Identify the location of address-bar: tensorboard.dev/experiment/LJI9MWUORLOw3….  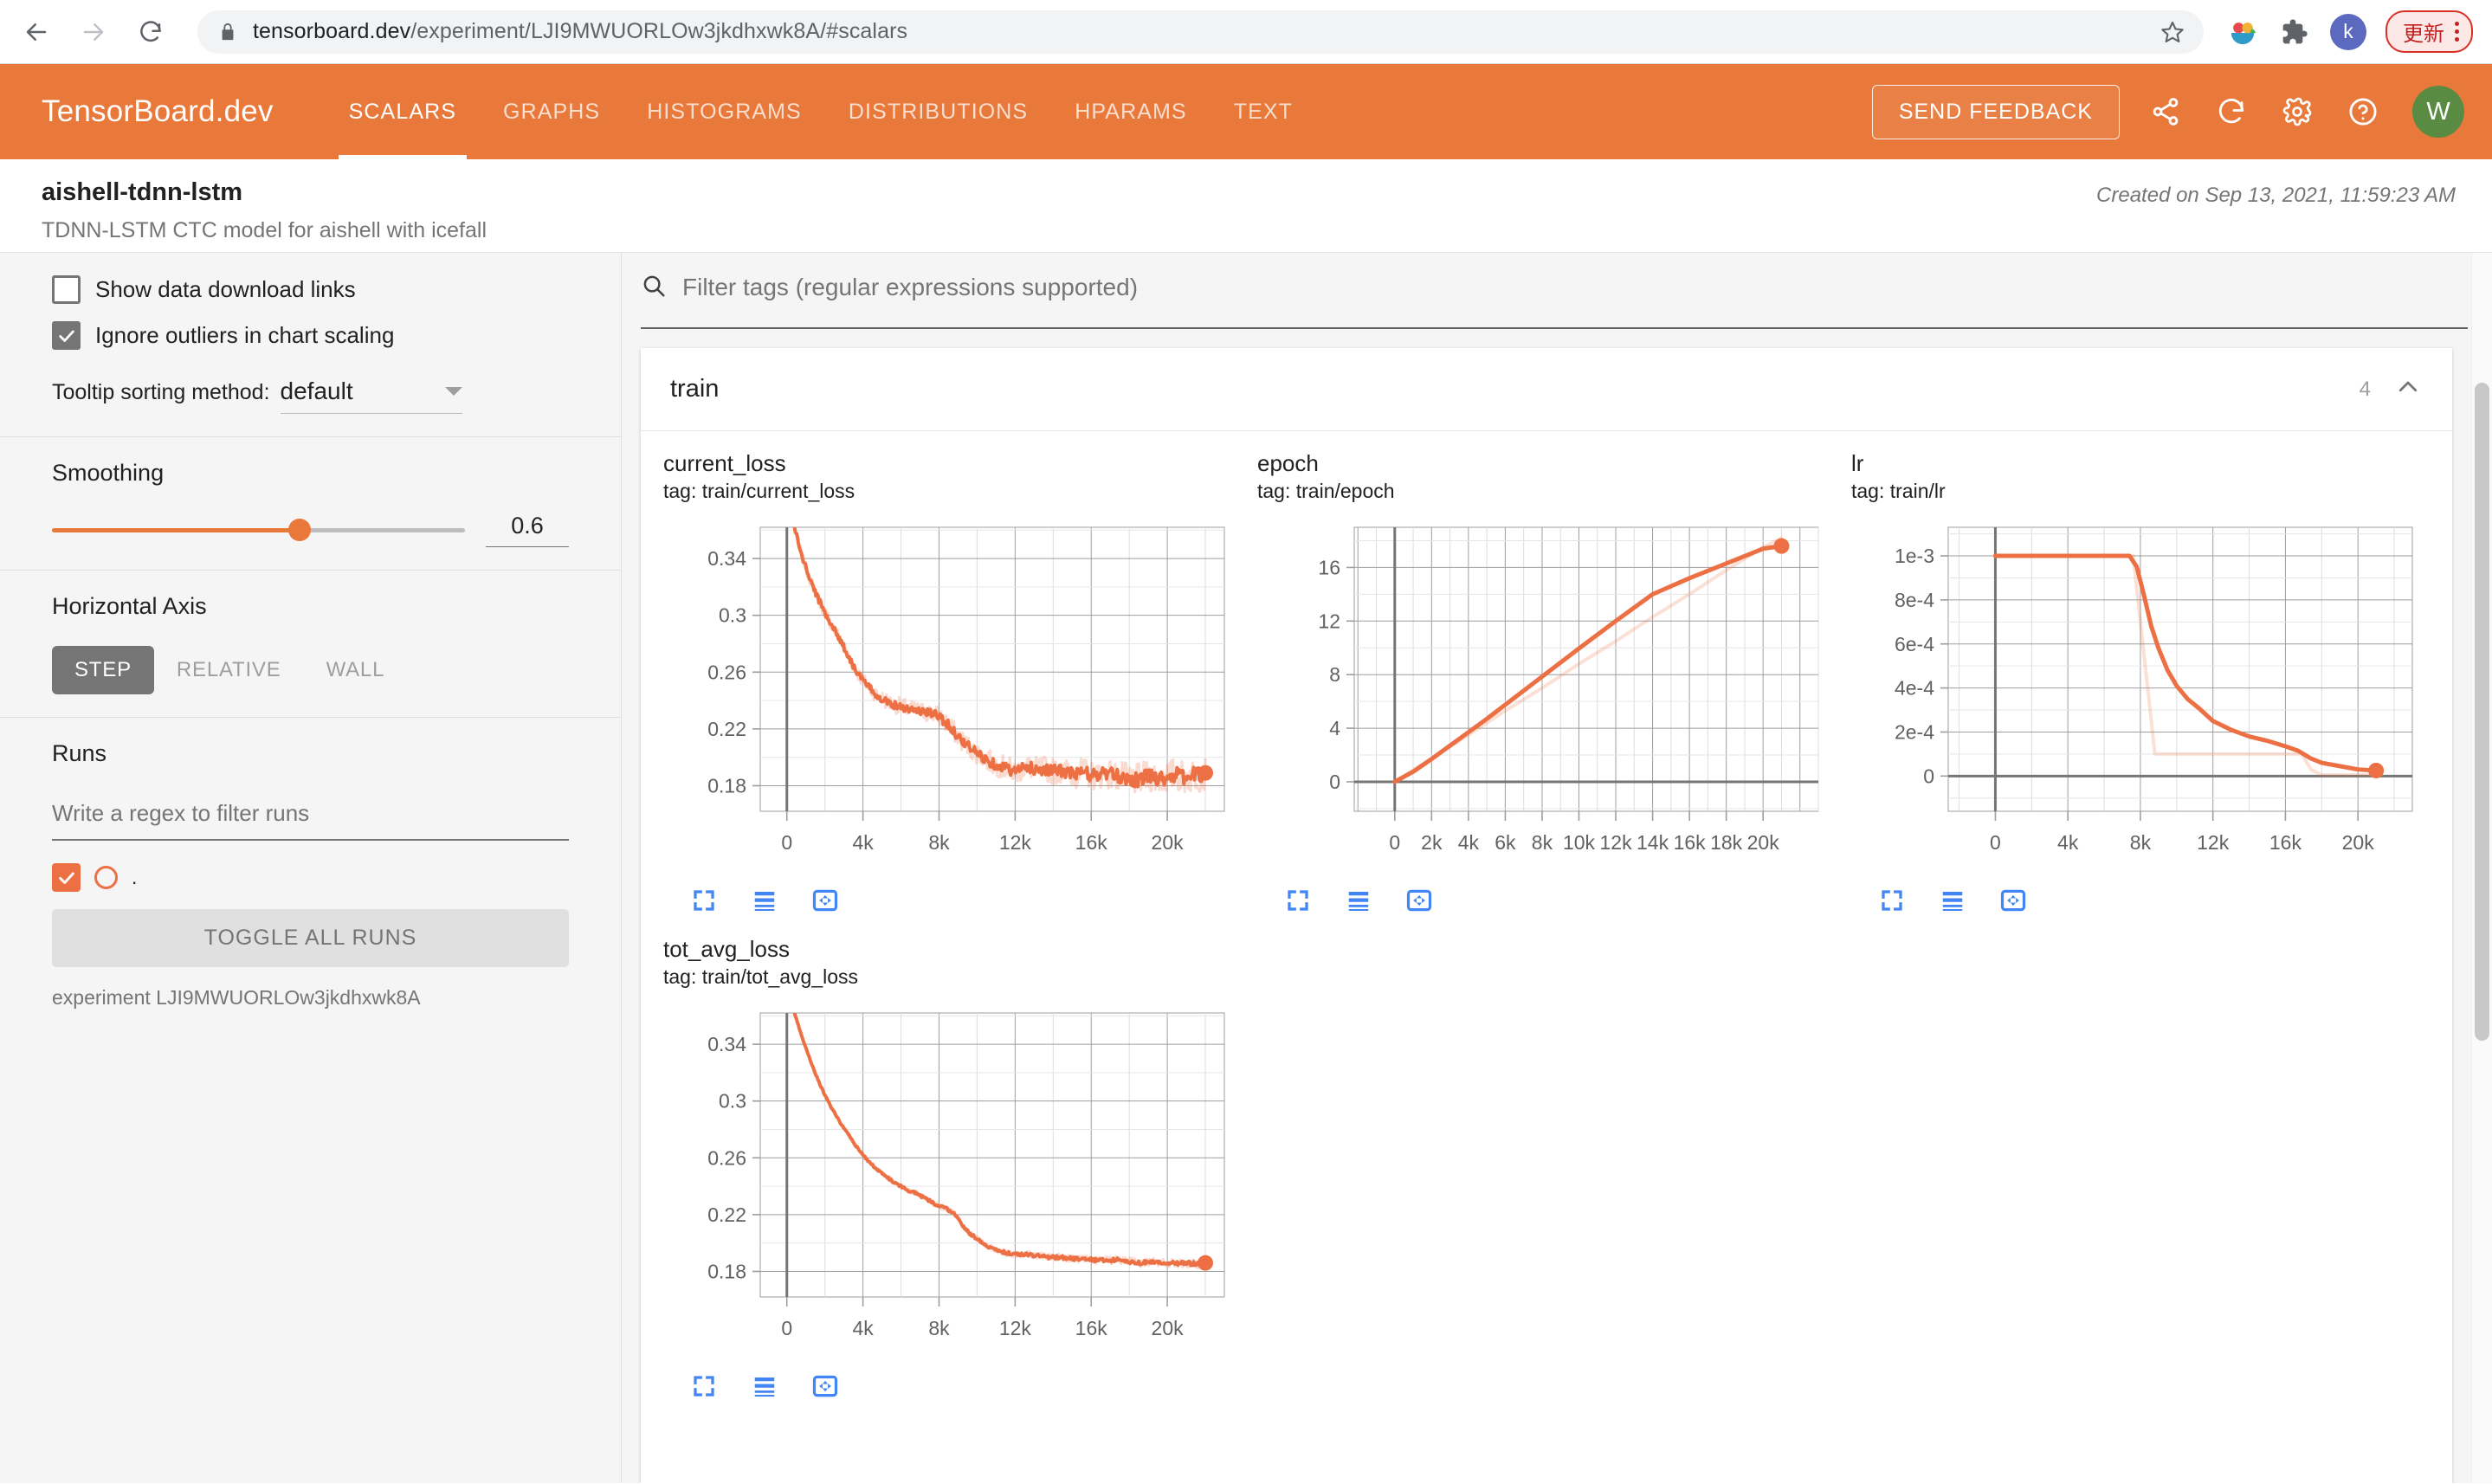
(1200, 32).